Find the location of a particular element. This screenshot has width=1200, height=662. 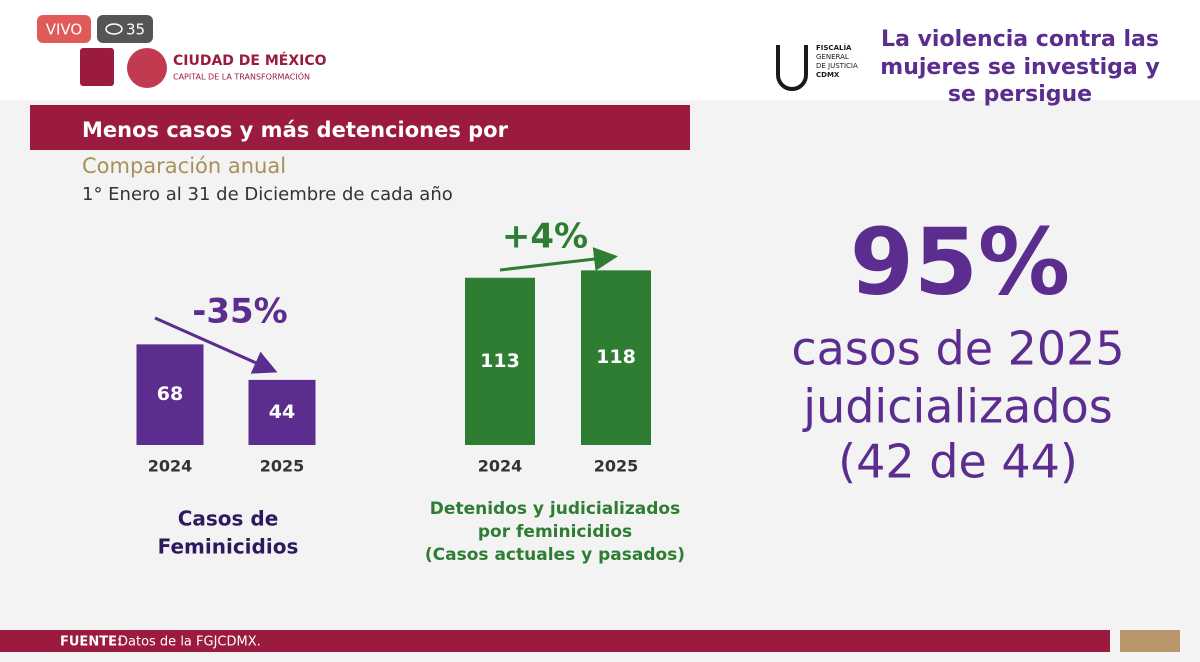

viewer-count: 35 is located at coordinates (135, 30).